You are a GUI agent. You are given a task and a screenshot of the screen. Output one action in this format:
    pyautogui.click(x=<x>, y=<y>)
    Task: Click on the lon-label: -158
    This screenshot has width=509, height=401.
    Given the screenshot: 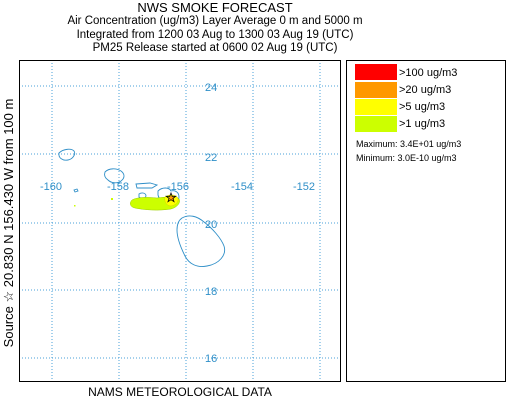 What is the action you would take?
    pyautogui.click(x=118, y=187)
    